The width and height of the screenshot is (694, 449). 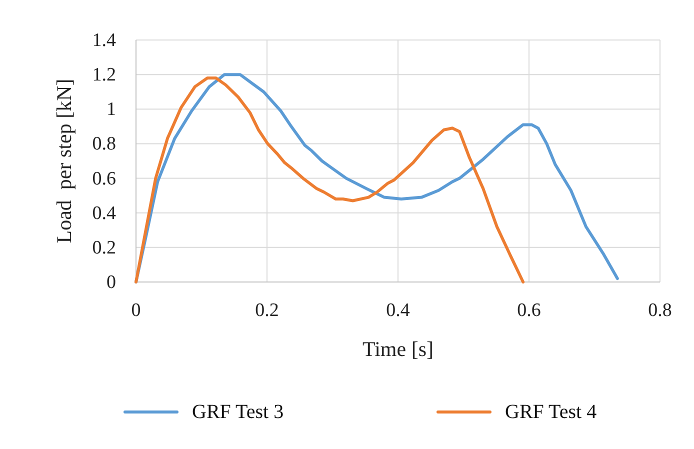 I want to click on y-tick-label: 1, so click(x=111, y=109).